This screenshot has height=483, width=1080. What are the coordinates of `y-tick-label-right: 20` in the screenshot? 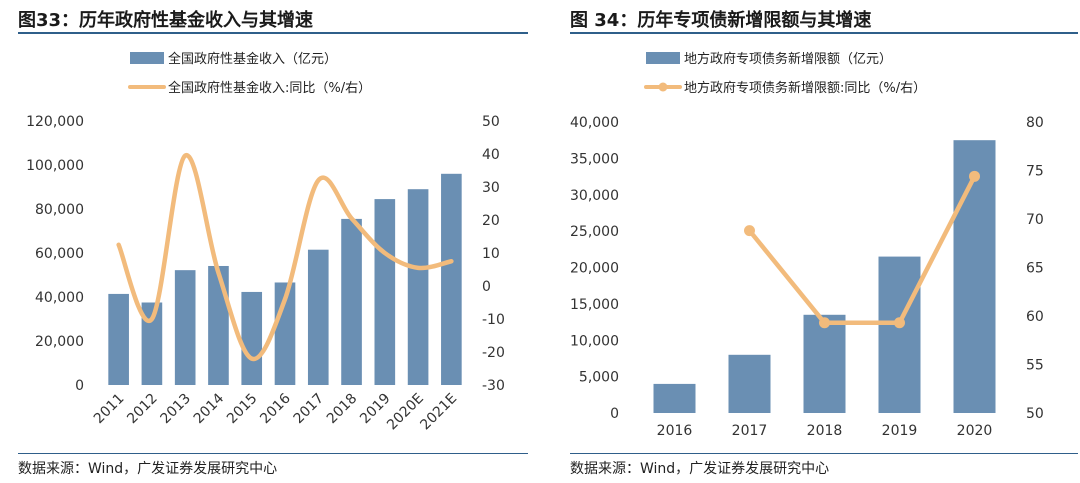 It's located at (491, 221).